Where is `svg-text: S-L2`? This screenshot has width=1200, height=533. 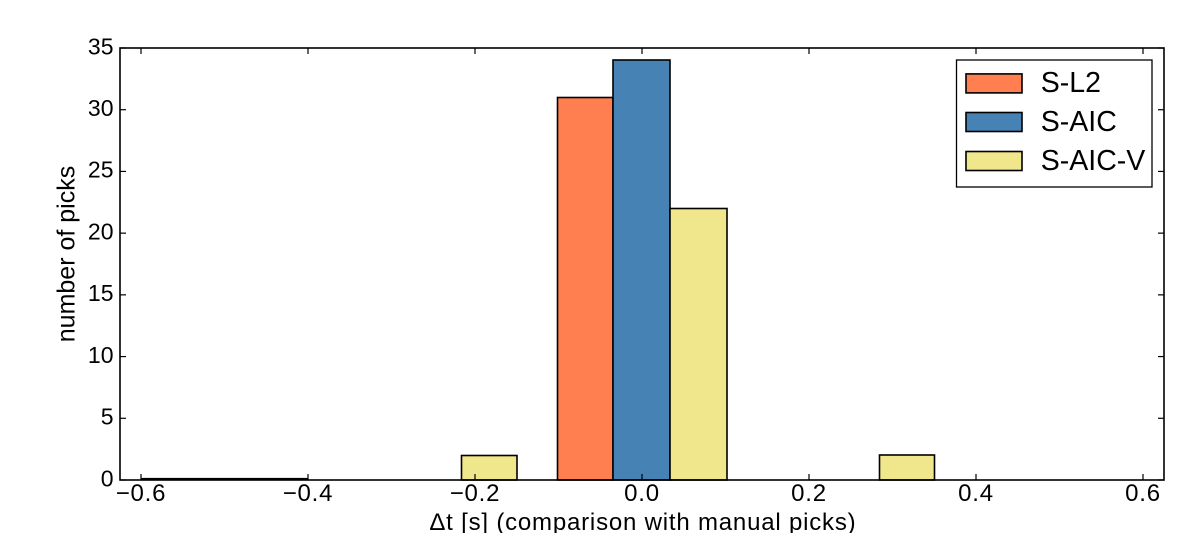 svg-text: S-L2 is located at coordinates (1071, 83).